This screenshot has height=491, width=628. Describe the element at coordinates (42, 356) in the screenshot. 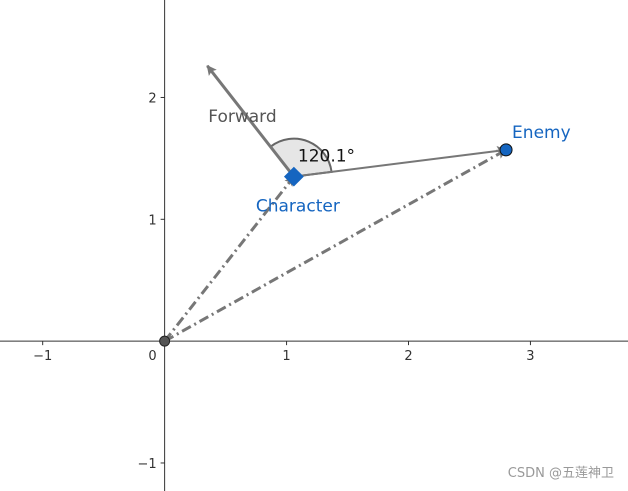

I see `x-tick-label: −1` at that location.